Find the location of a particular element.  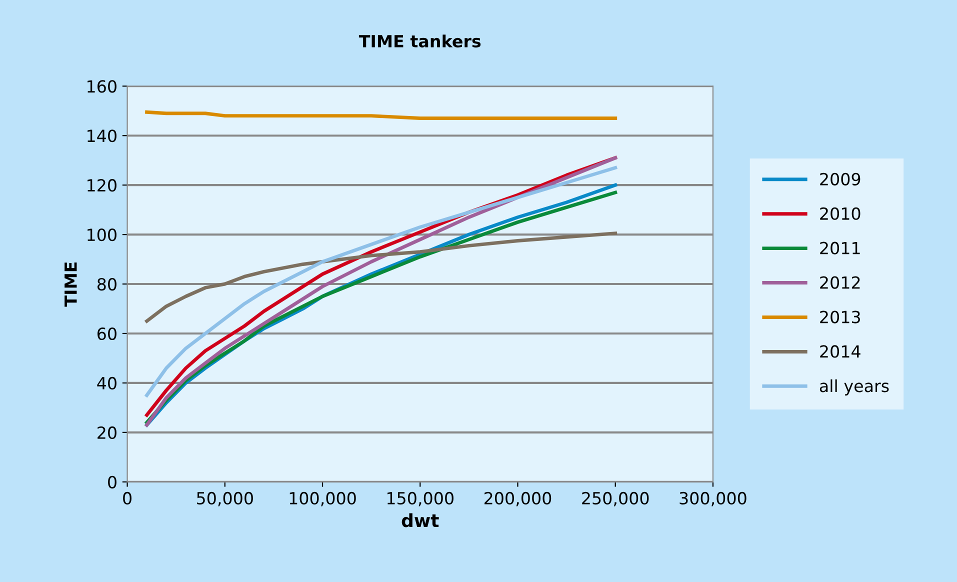

y-tick-label: 140 is located at coordinates (102, 136).